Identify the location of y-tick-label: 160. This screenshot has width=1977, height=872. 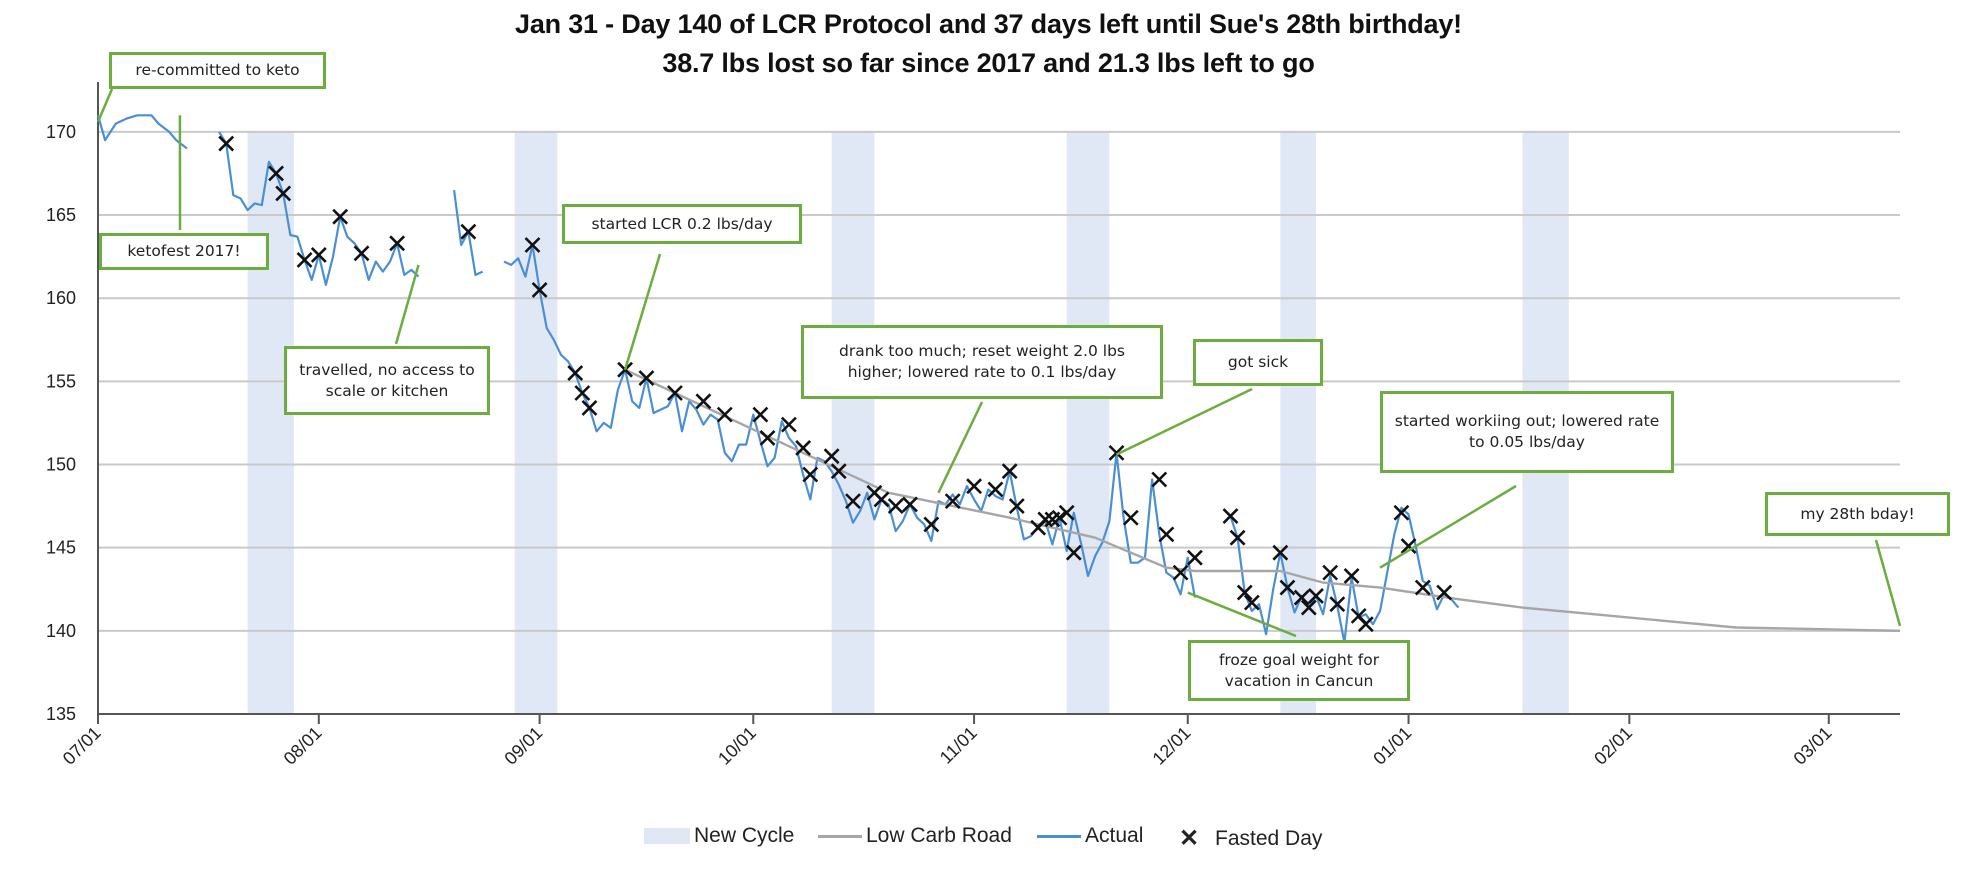
(61, 298).